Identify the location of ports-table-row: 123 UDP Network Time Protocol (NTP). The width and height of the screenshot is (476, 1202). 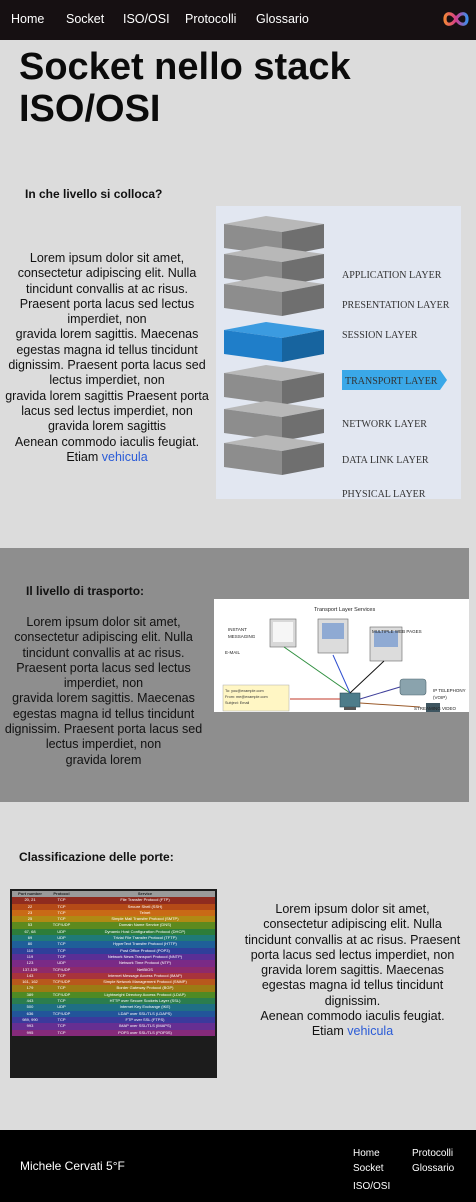
(113, 963).